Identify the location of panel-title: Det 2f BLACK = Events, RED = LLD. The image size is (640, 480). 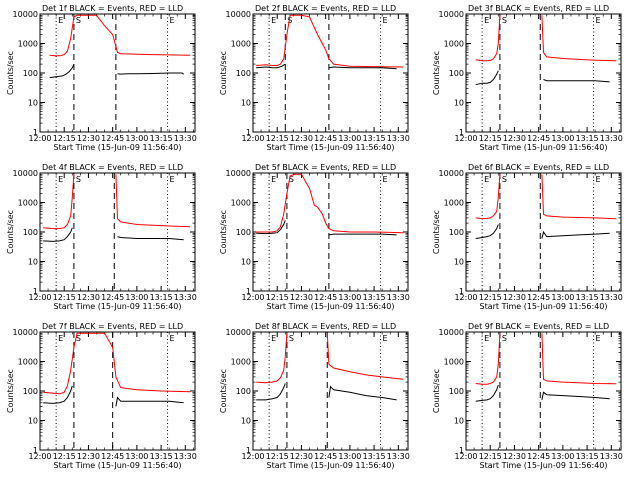
(325, 8).